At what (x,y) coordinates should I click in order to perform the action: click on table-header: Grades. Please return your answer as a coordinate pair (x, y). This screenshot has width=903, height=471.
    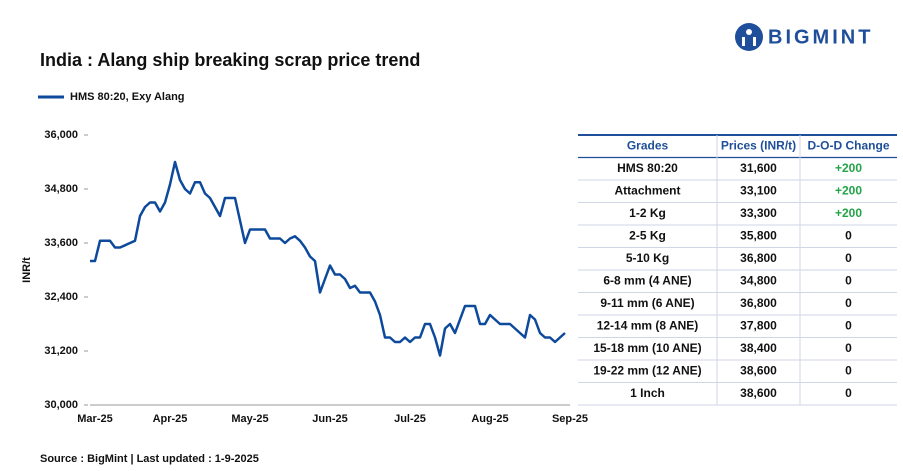
    Looking at the image, I should click on (648, 145).